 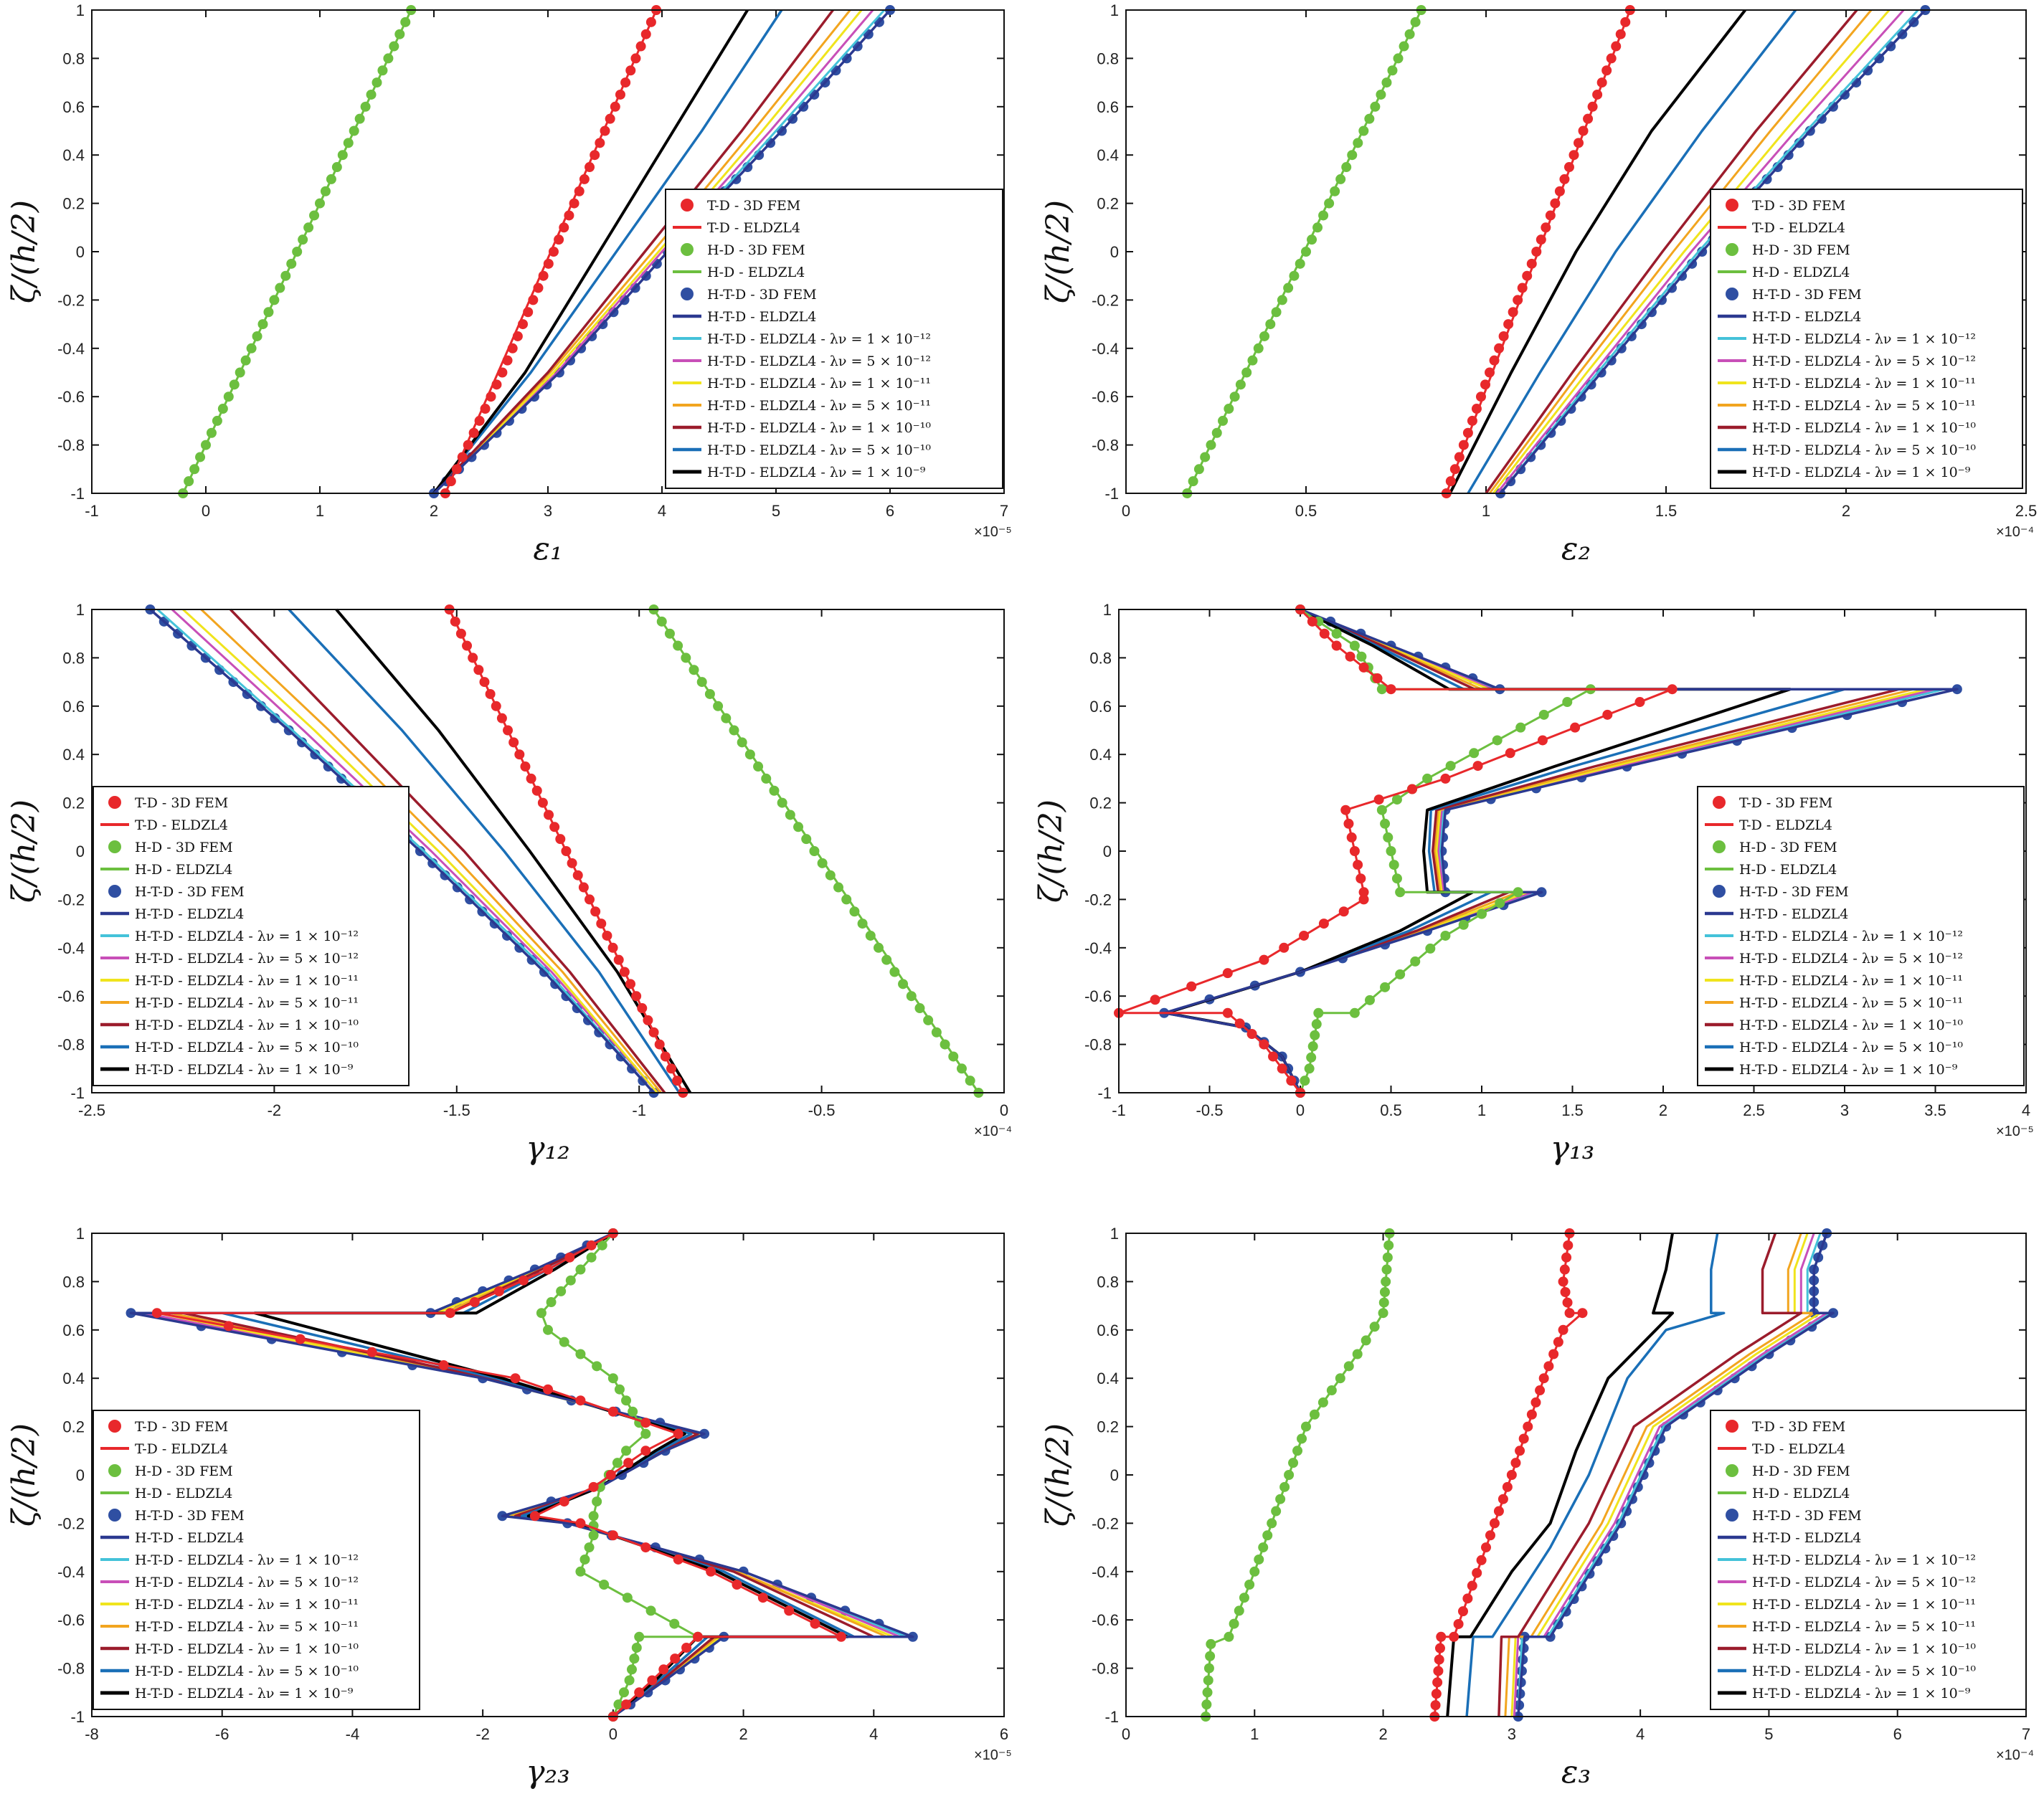 I want to click on legend-item: H-D - 3D FEM, so click(x=170, y=847).